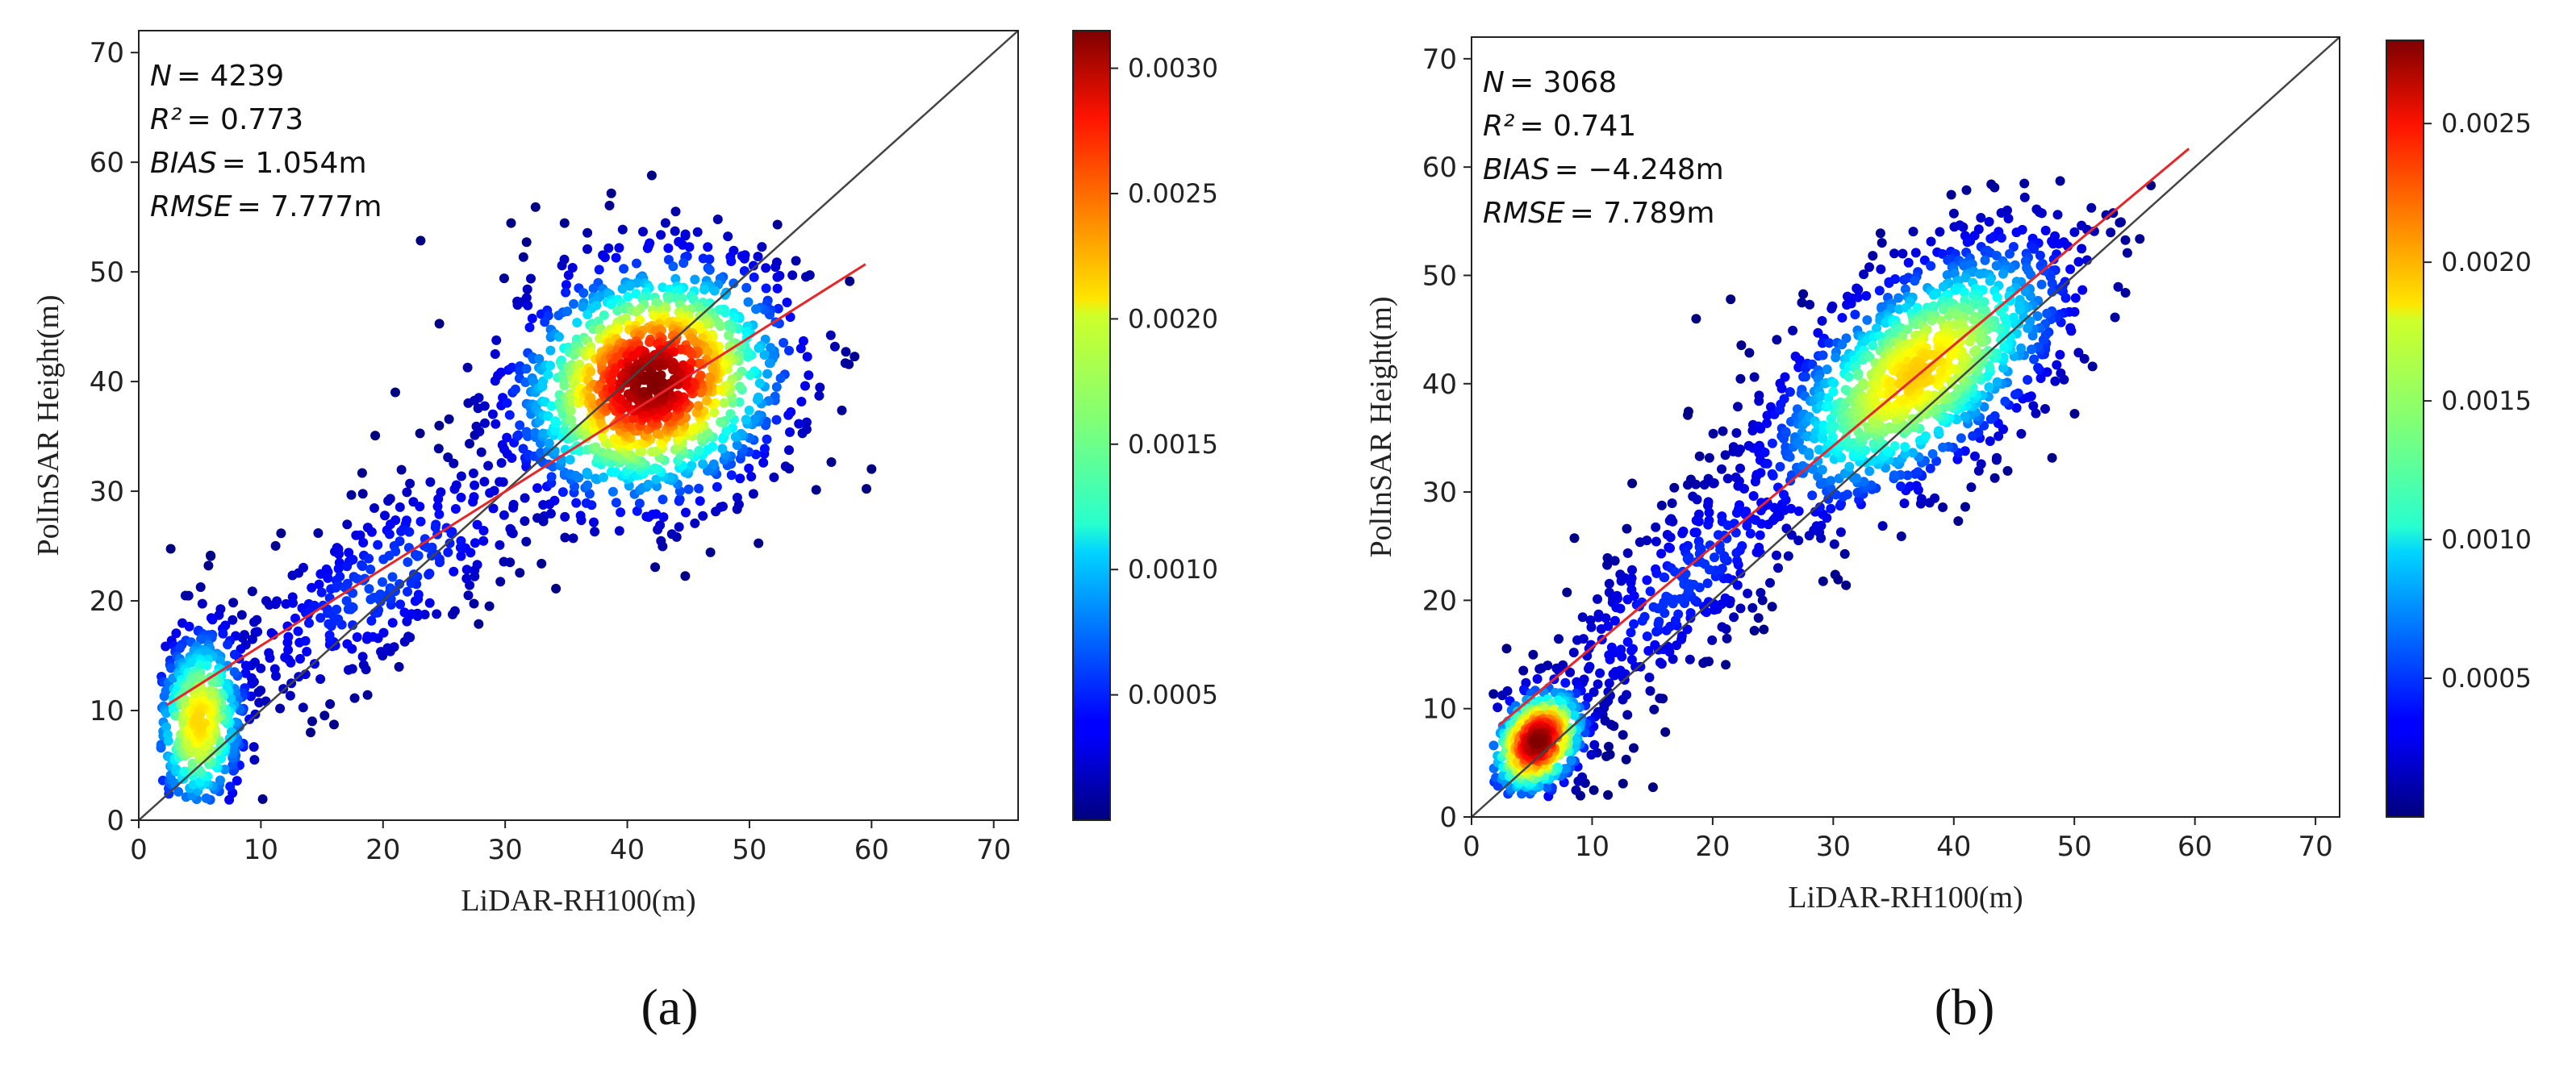 The height and width of the screenshot is (1071, 2576). What do you see at coordinates (226, 120) in the screenshot?
I see `stat-r2: R² = 0.773` at bounding box center [226, 120].